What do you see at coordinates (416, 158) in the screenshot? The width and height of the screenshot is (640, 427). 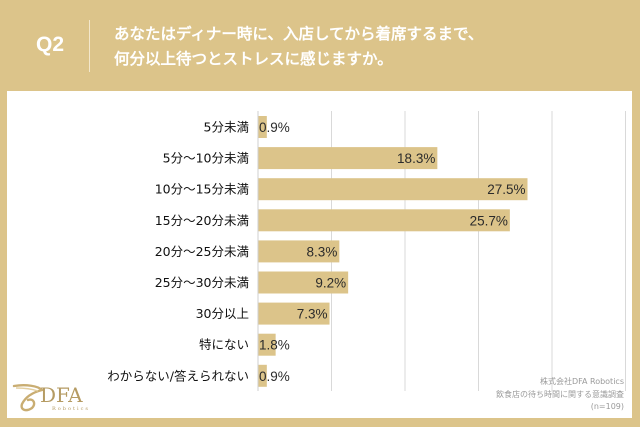 I see `value-label: 18.3%` at bounding box center [416, 158].